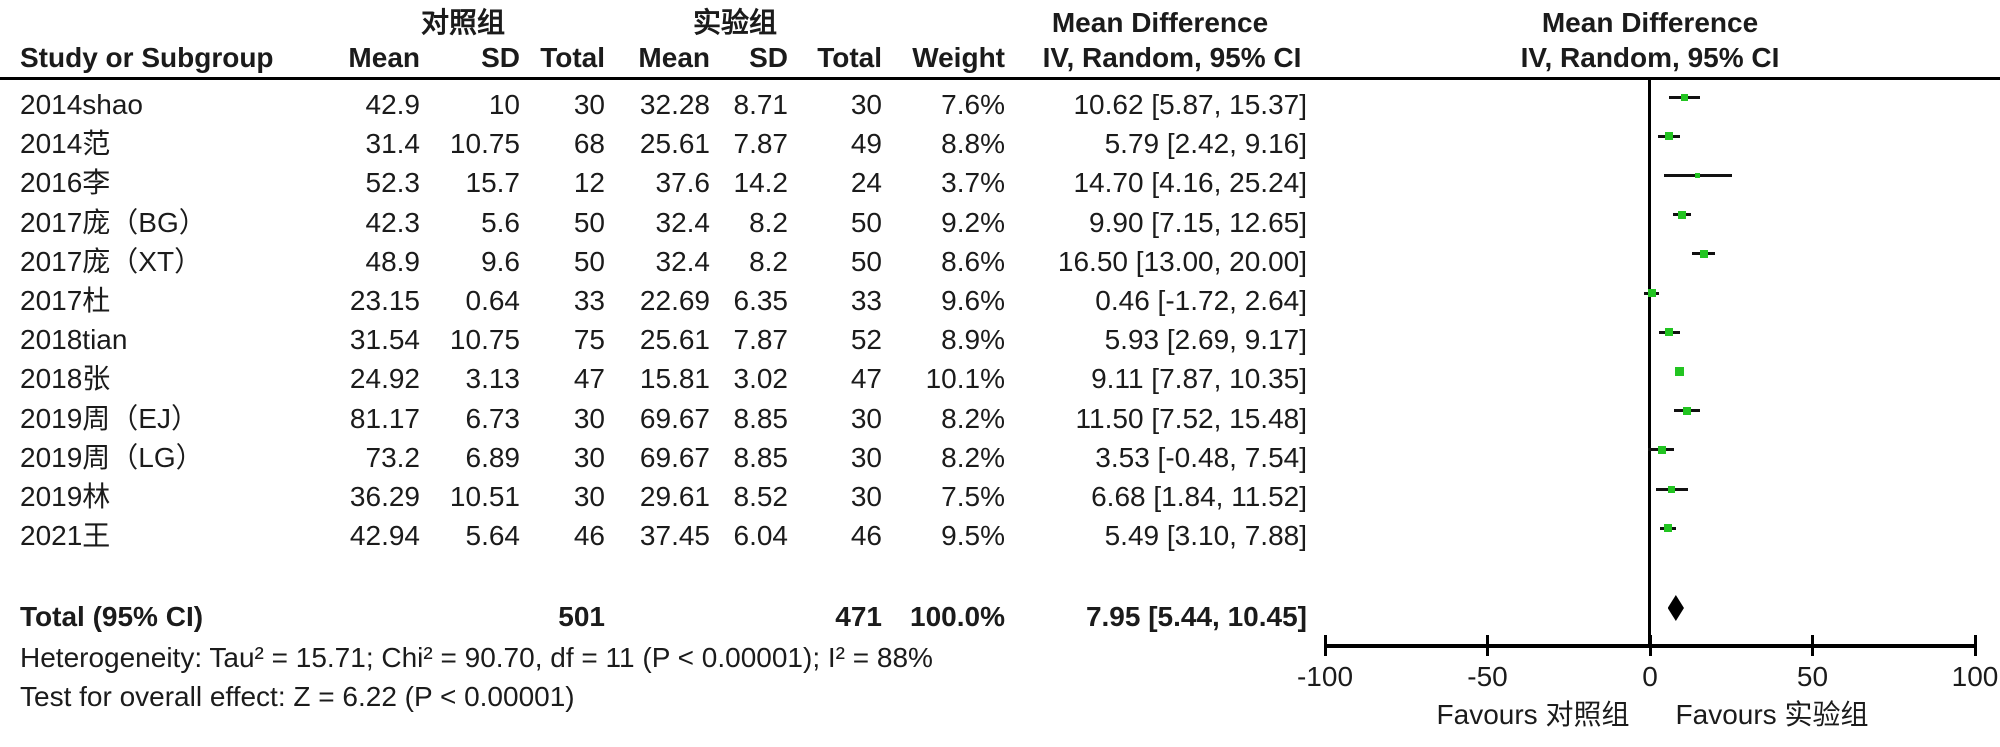  What do you see at coordinates (674, 57) in the screenshot?
I see `experimental-mean-header: Mean` at bounding box center [674, 57].